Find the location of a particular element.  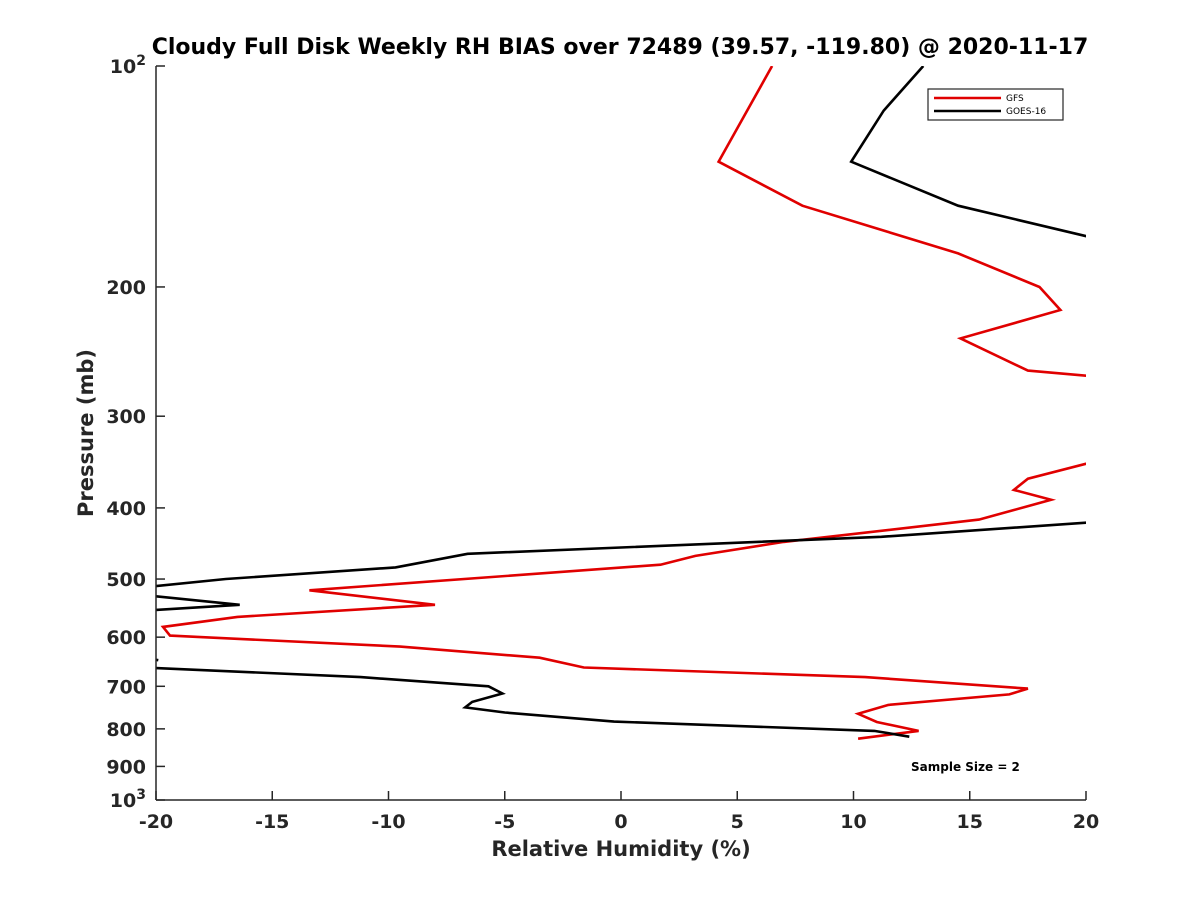

sample-size-annotation: Sample Size = 2 is located at coordinates (965, 767).